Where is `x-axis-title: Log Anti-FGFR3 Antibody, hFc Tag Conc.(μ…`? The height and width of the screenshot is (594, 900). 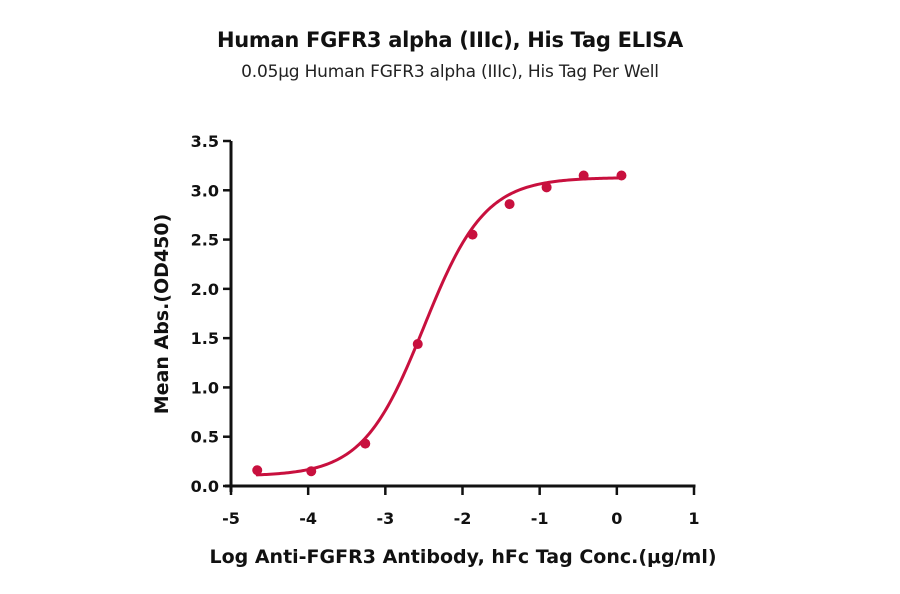
x-axis-title: Log Anti-FGFR3 Antibody, hFc Tag Conc.(μ… is located at coordinates (462, 557).